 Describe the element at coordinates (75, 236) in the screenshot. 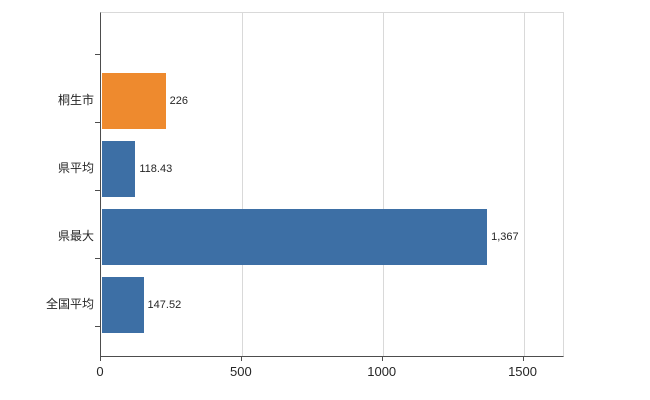

I see `y-axis-category-label: 県最大` at that location.